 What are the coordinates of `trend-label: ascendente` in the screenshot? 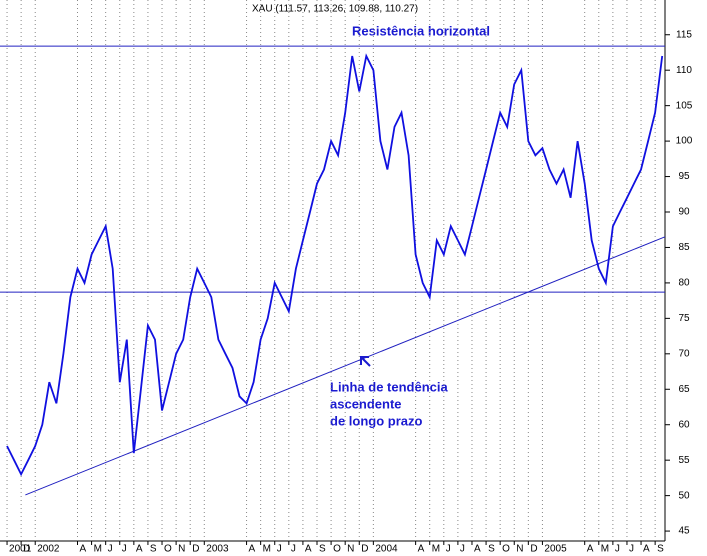 It's located at (366, 403).